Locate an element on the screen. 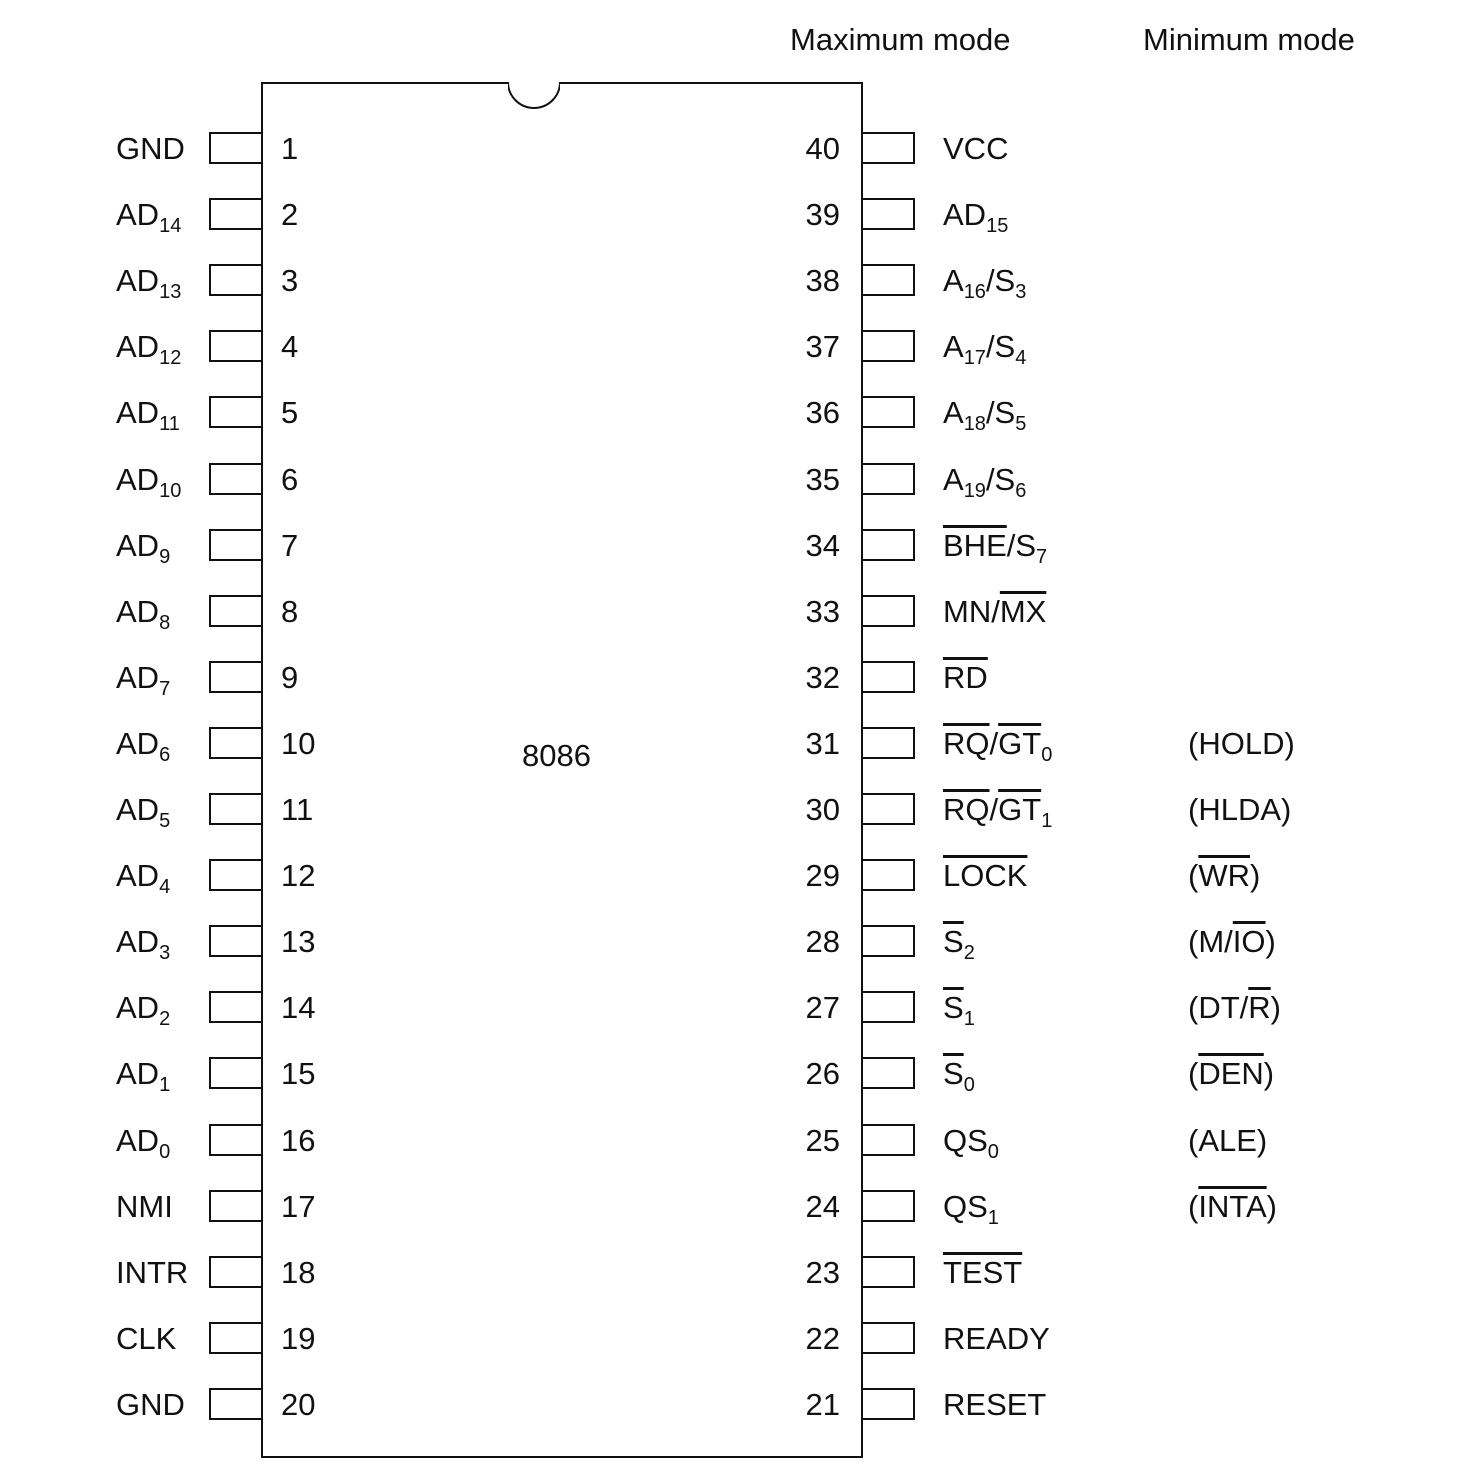  pin-5-lead is located at coordinates (235, 412).